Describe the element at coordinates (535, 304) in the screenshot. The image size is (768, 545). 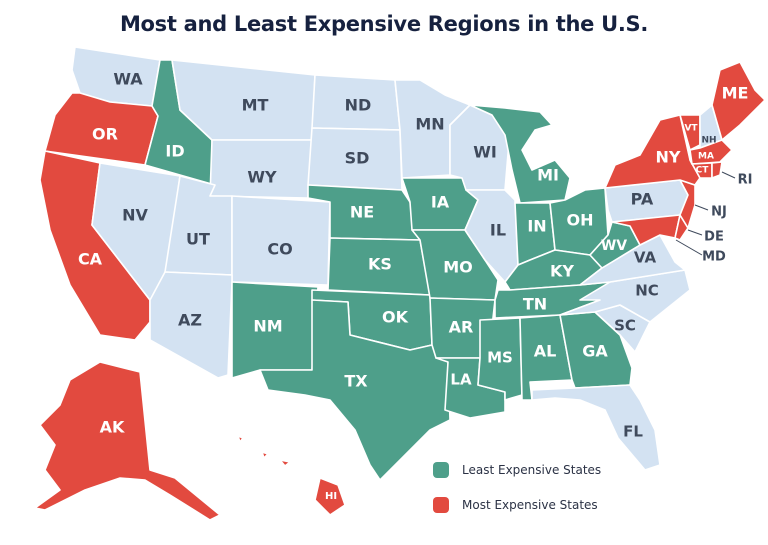
I see `label-tn: TN` at that location.